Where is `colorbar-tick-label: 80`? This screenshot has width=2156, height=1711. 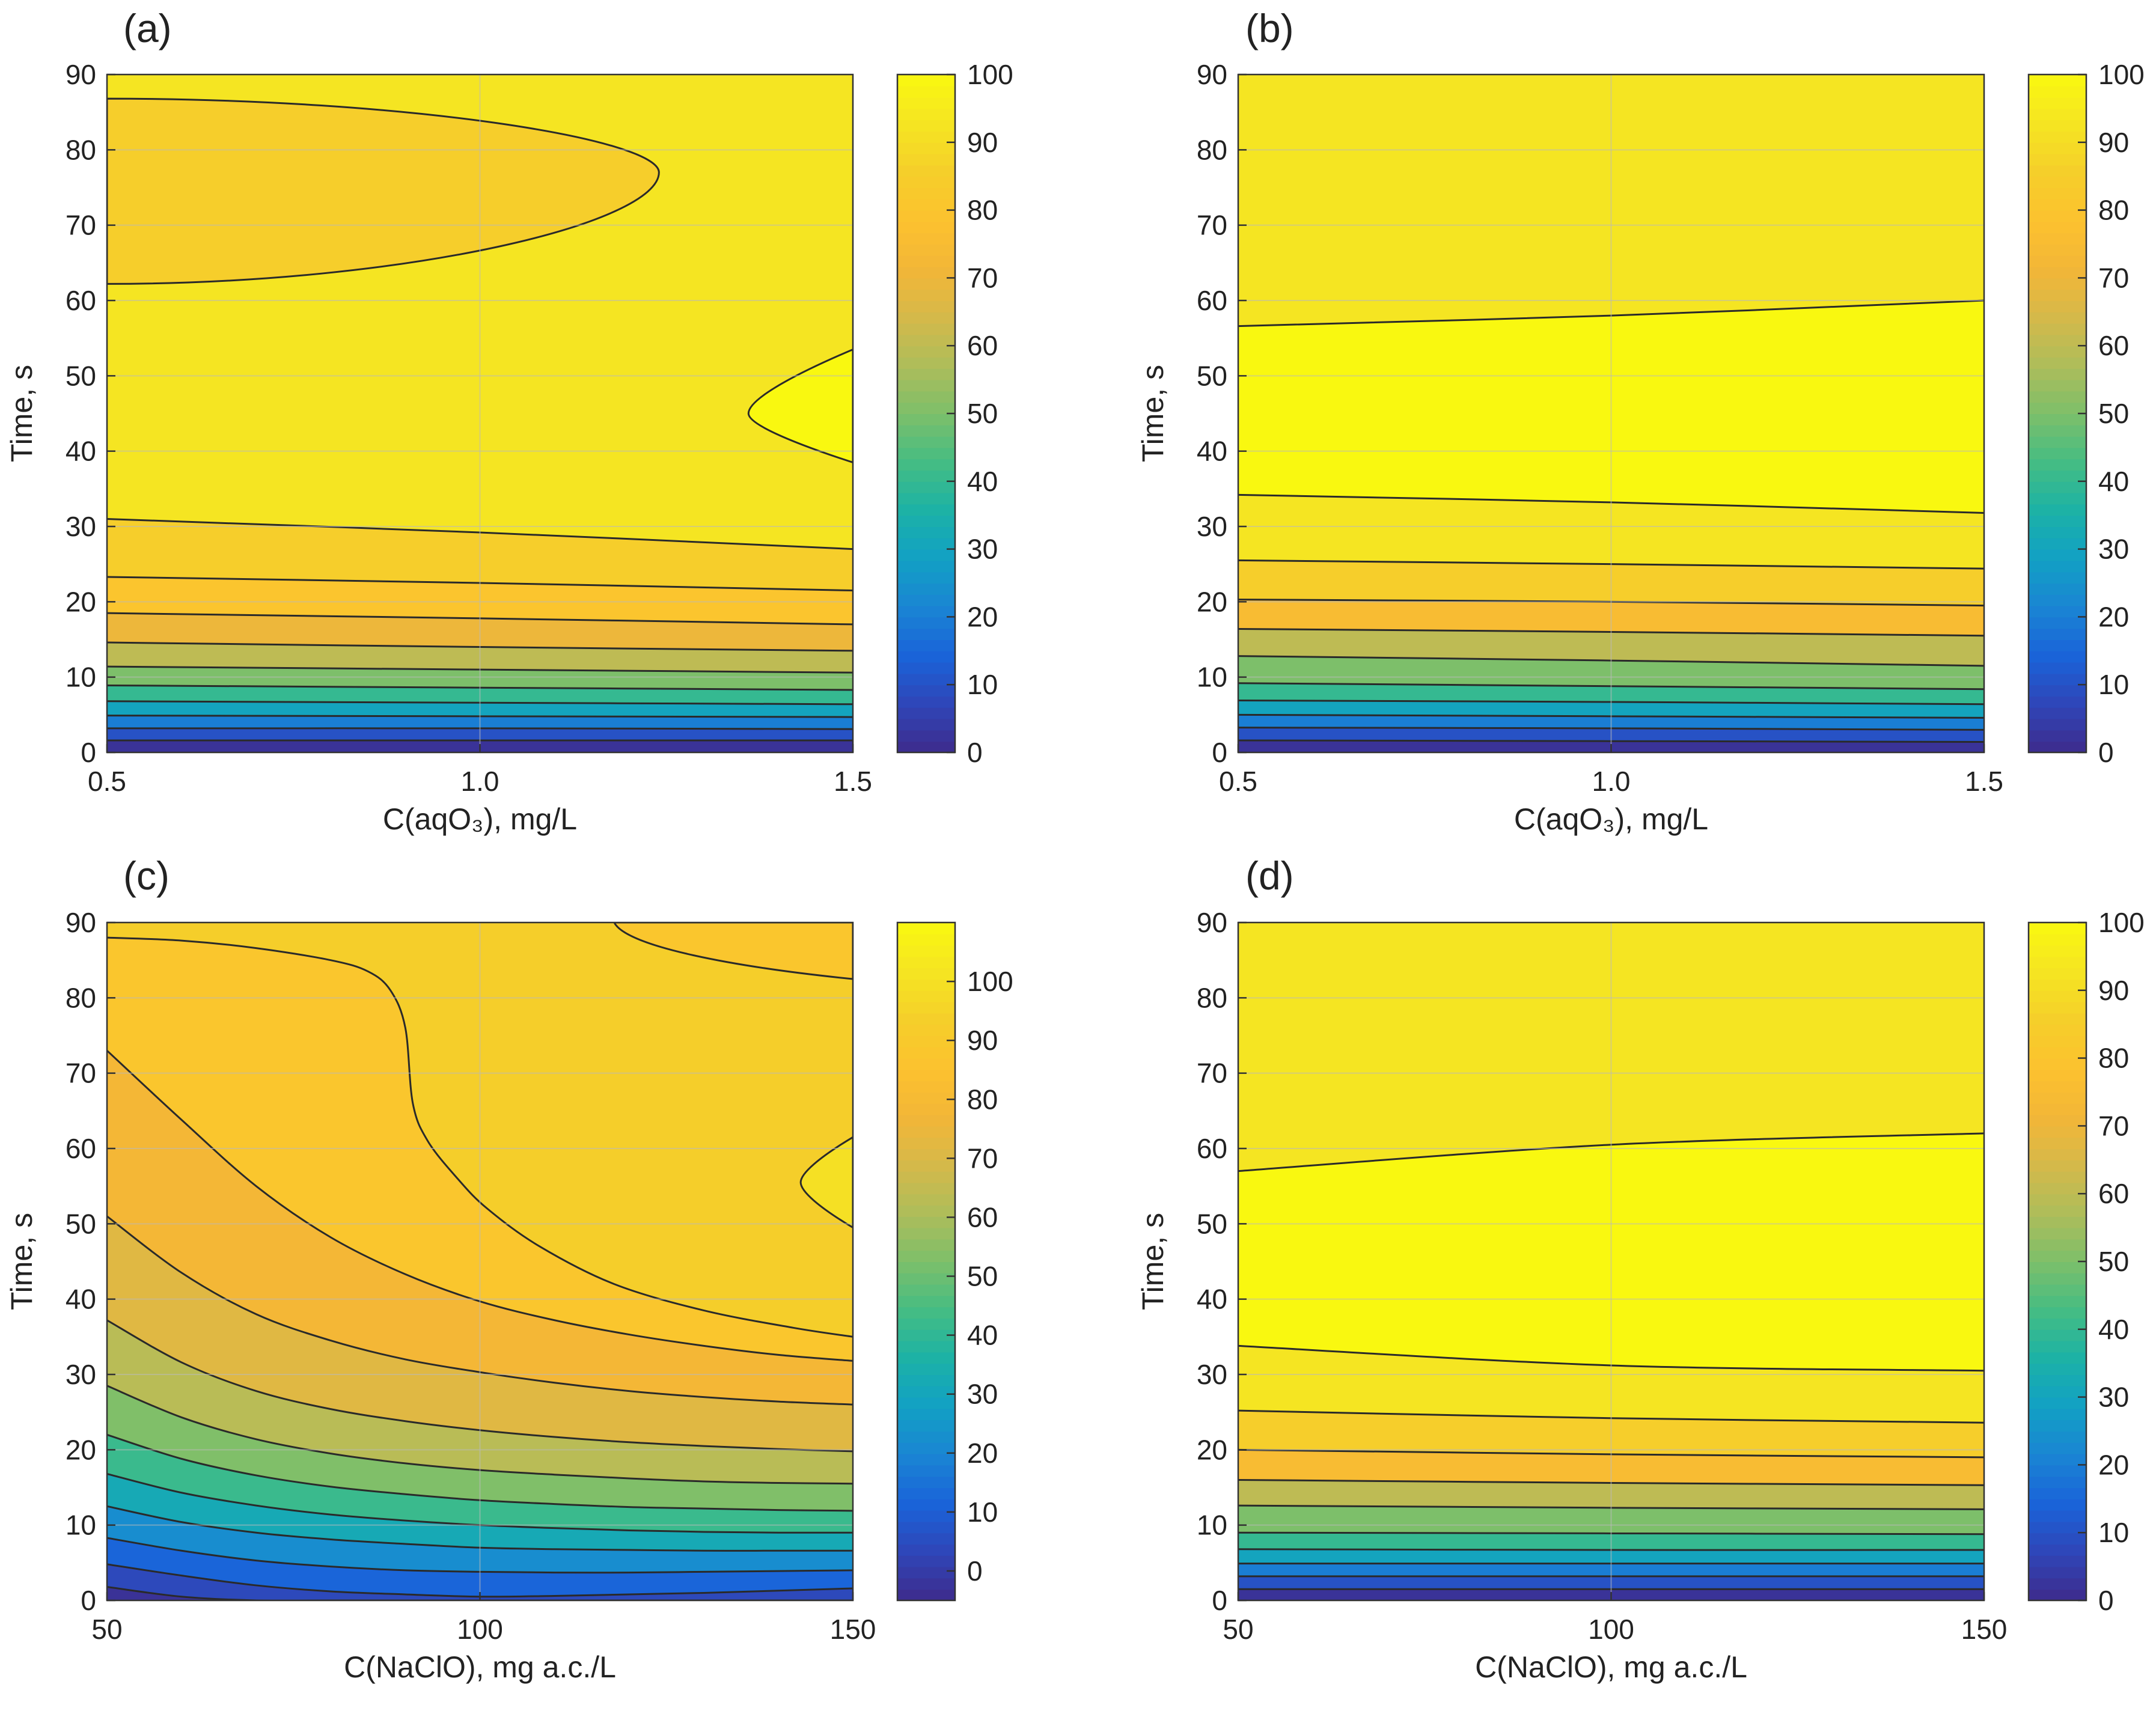 colorbar-tick-label: 80 is located at coordinates (2113, 210).